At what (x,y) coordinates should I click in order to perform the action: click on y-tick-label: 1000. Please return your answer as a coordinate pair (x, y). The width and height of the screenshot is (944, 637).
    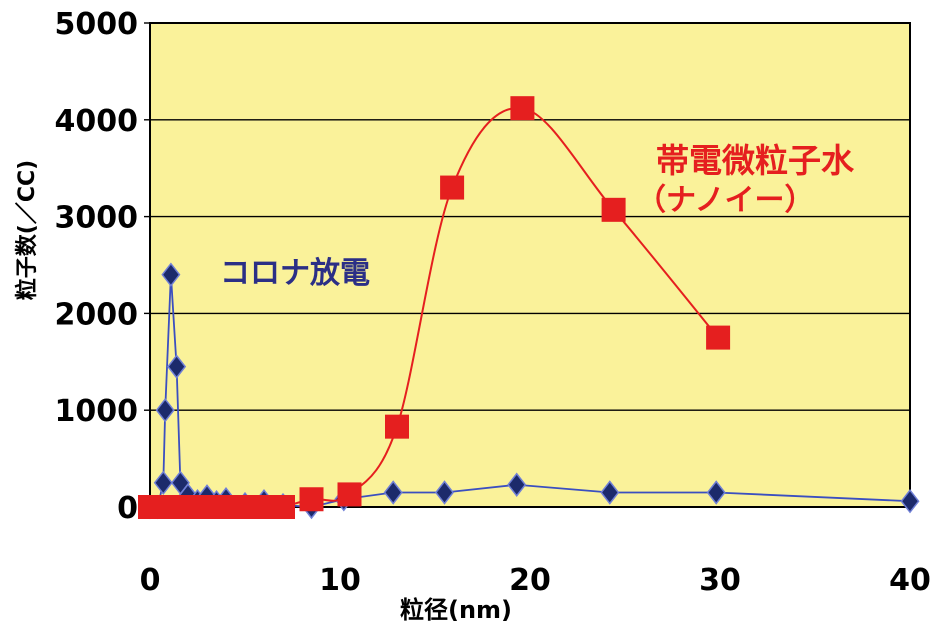
    Looking at the image, I should click on (97, 411).